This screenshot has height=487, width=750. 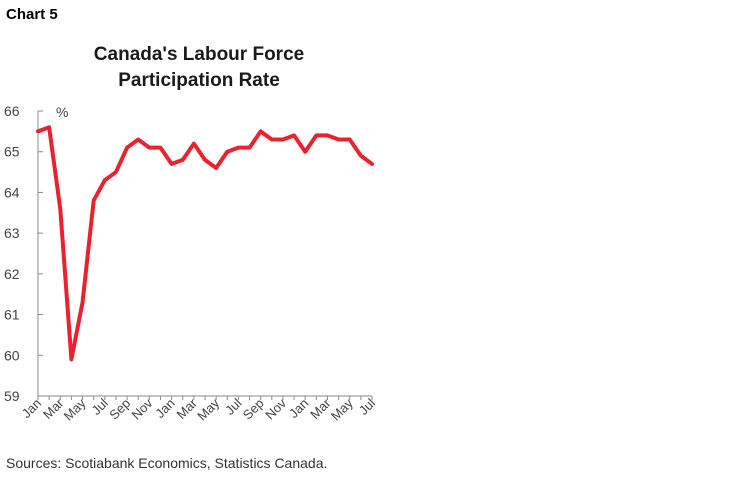 What do you see at coordinates (12, 274) in the screenshot?
I see `y-tick-label: 62` at bounding box center [12, 274].